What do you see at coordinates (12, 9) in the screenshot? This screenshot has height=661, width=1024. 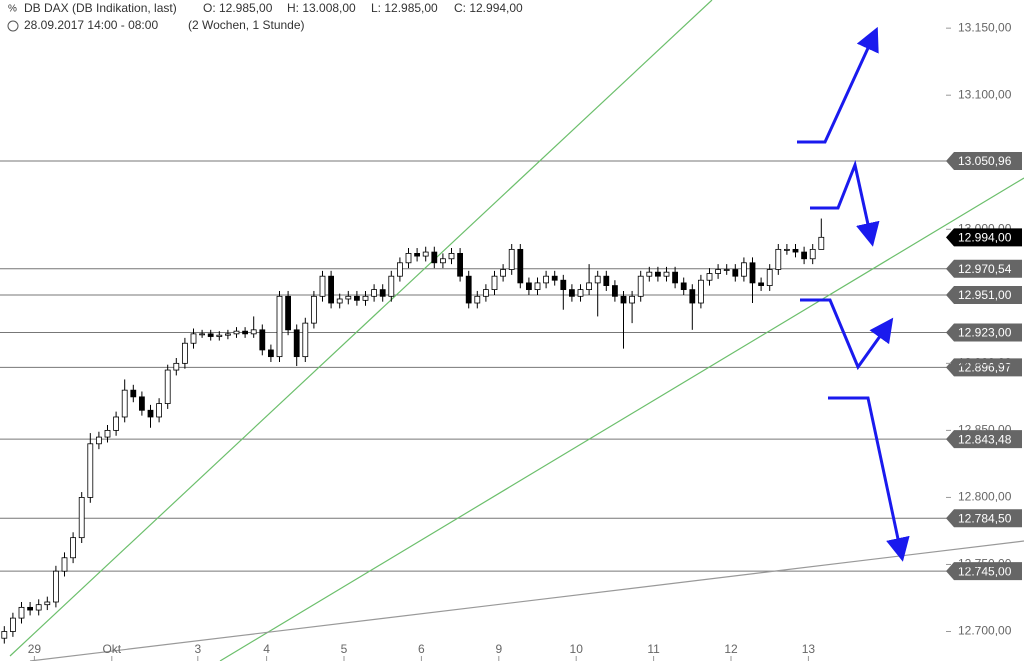 I see `icon: %` at bounding box center [12, 9].